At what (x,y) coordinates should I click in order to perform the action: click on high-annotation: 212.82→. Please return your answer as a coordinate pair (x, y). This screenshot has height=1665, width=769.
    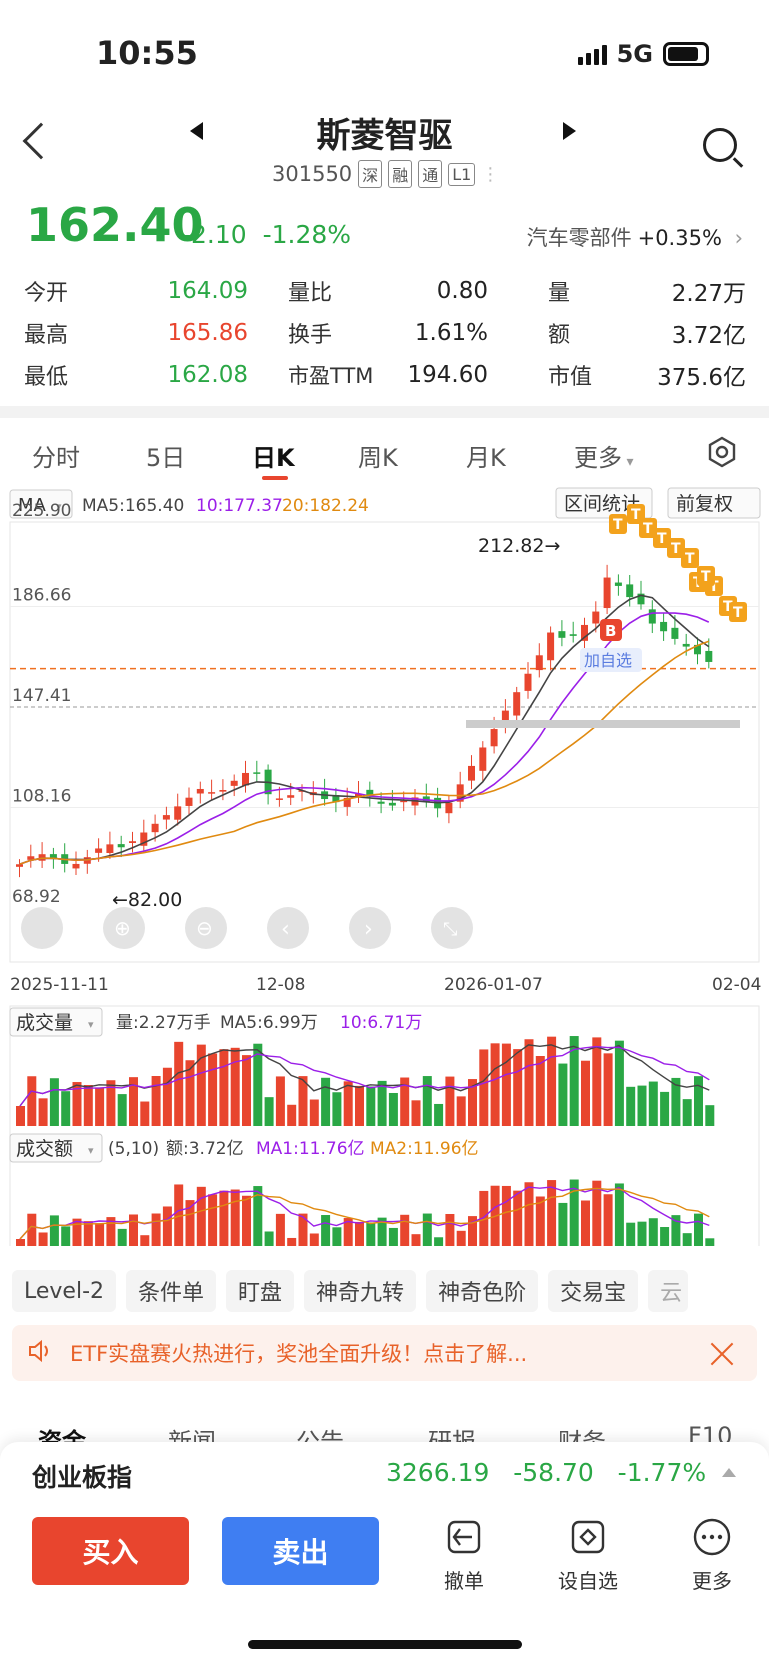
    Looking at the image, I should click on (519, 546).